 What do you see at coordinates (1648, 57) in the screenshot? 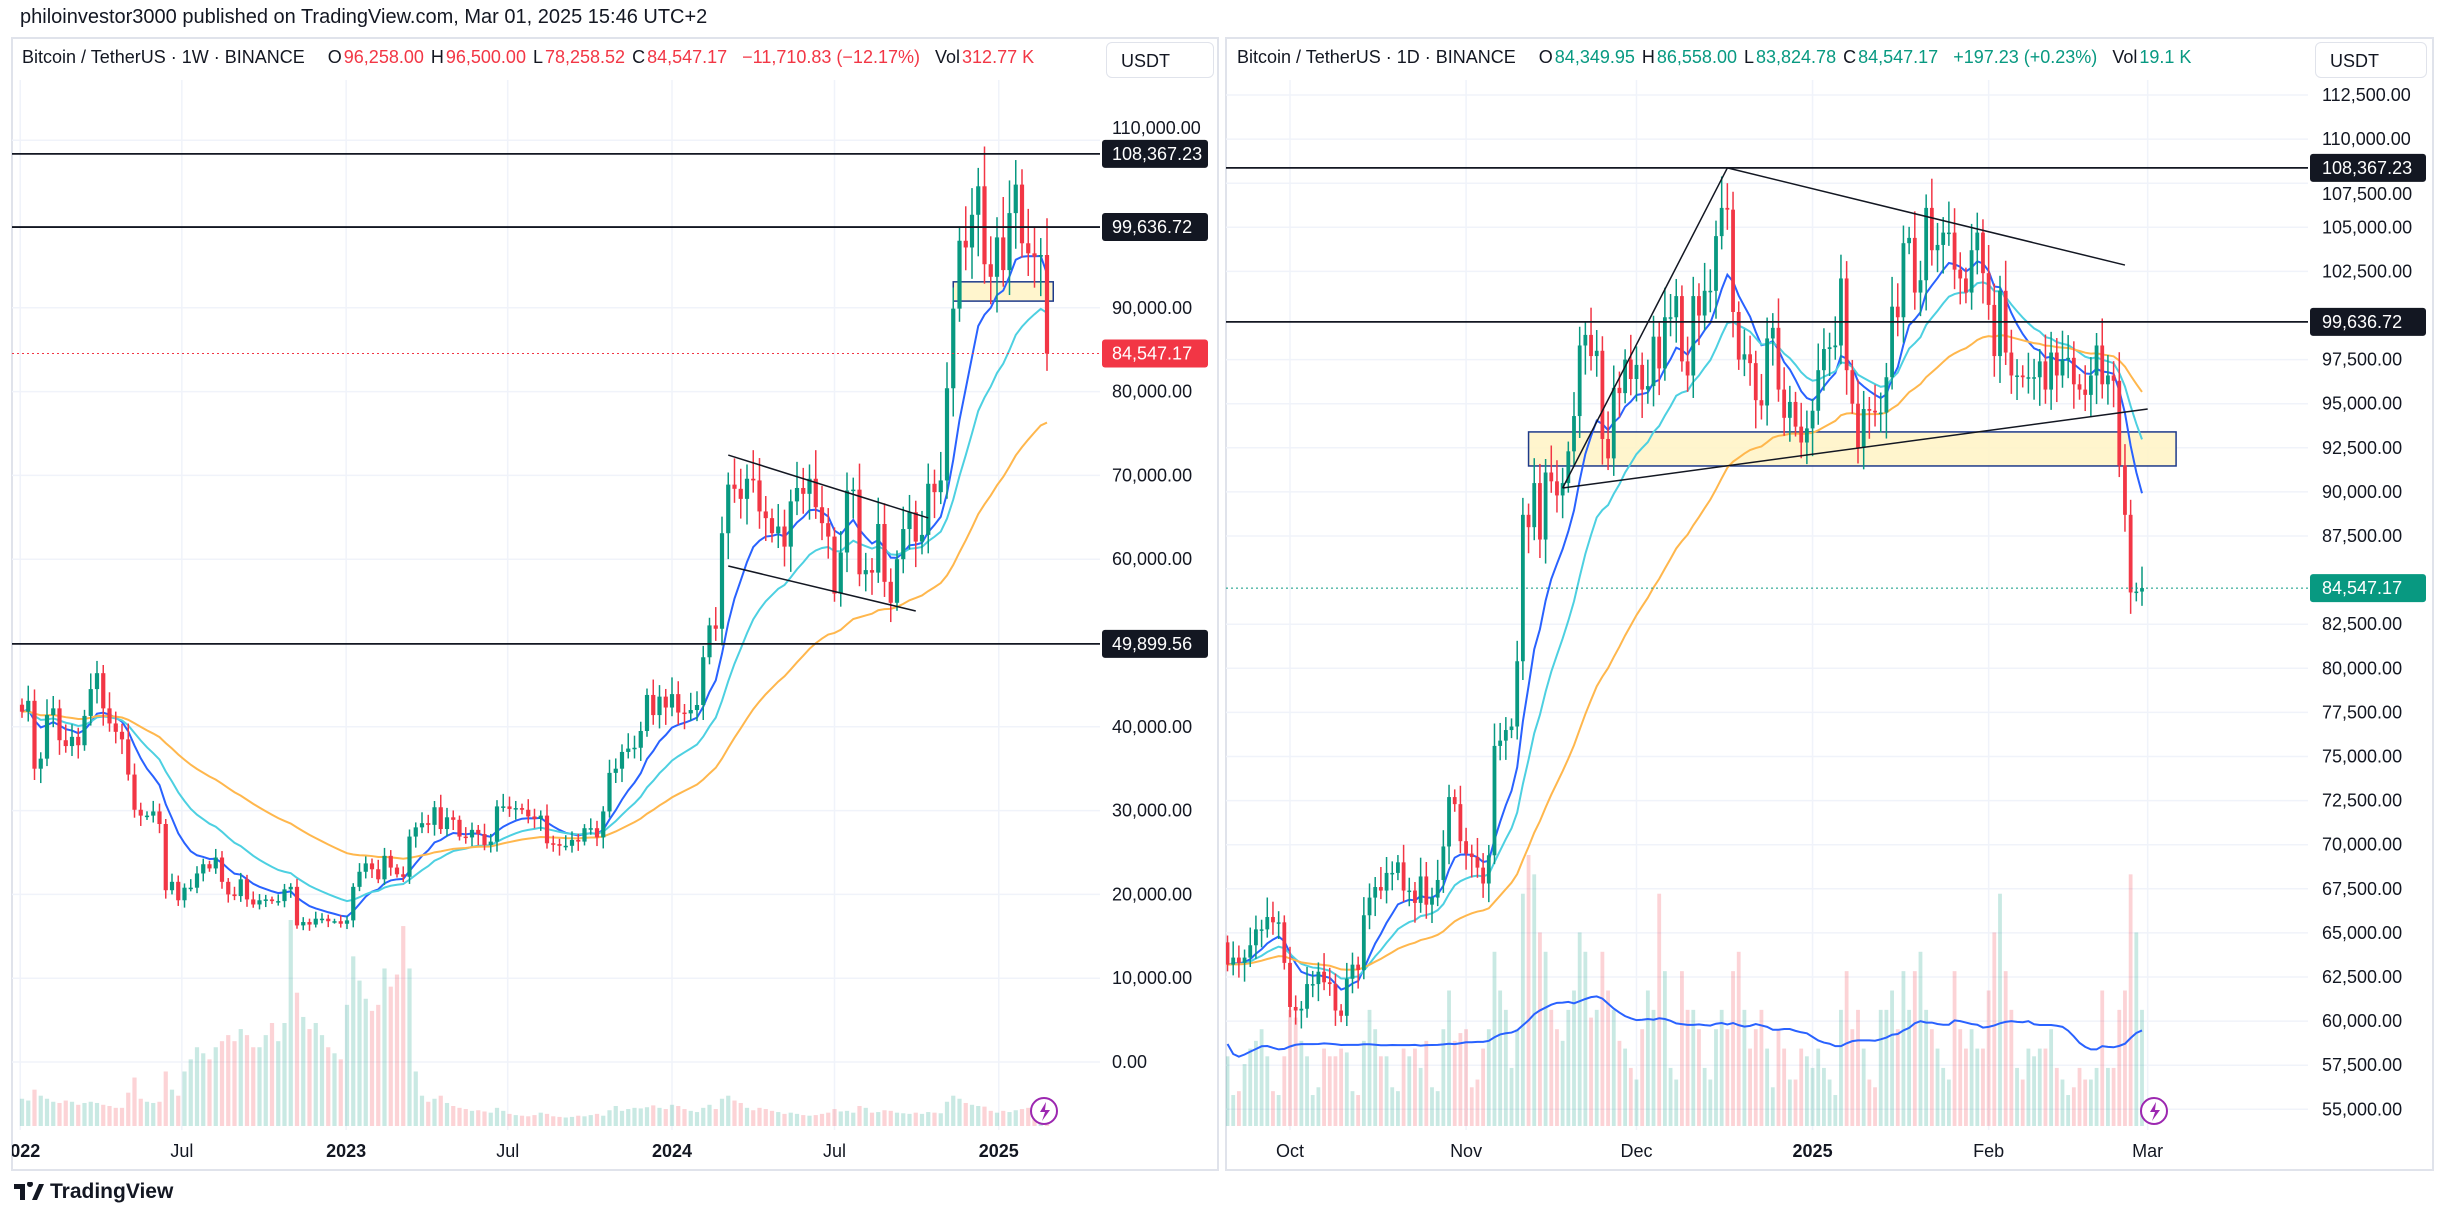
I see `high-label: H` at bounding box center [1648, 57].